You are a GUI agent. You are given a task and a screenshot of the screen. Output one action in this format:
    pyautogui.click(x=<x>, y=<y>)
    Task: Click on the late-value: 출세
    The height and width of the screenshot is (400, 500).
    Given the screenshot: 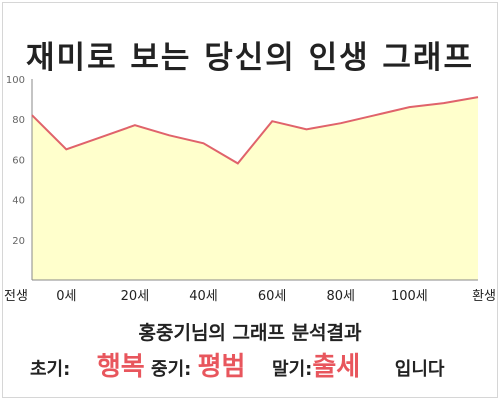 What is the action you would take?
    pyautogui.click(x=336, y=367)
    